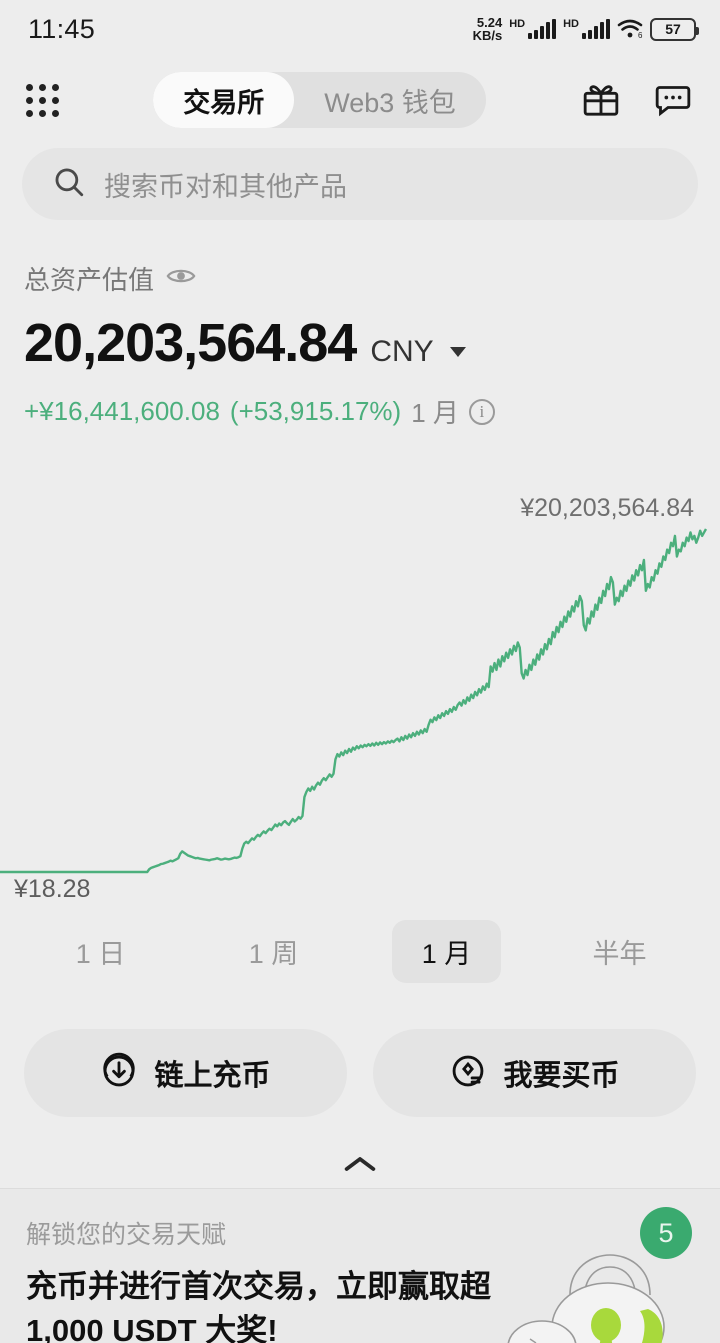 This screenshot has width=720, height=1343. What do you see at coordinates (181, 278) in the screenshot?
I see `eye-icon` at bounding box center [181, 278].